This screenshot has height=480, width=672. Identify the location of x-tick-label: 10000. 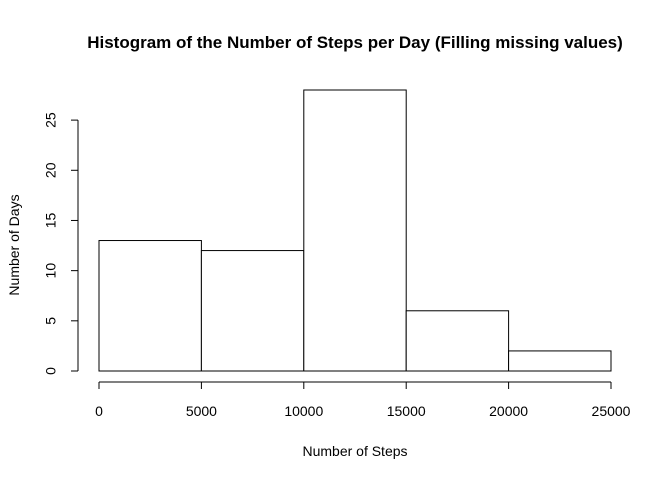
(303, 411).